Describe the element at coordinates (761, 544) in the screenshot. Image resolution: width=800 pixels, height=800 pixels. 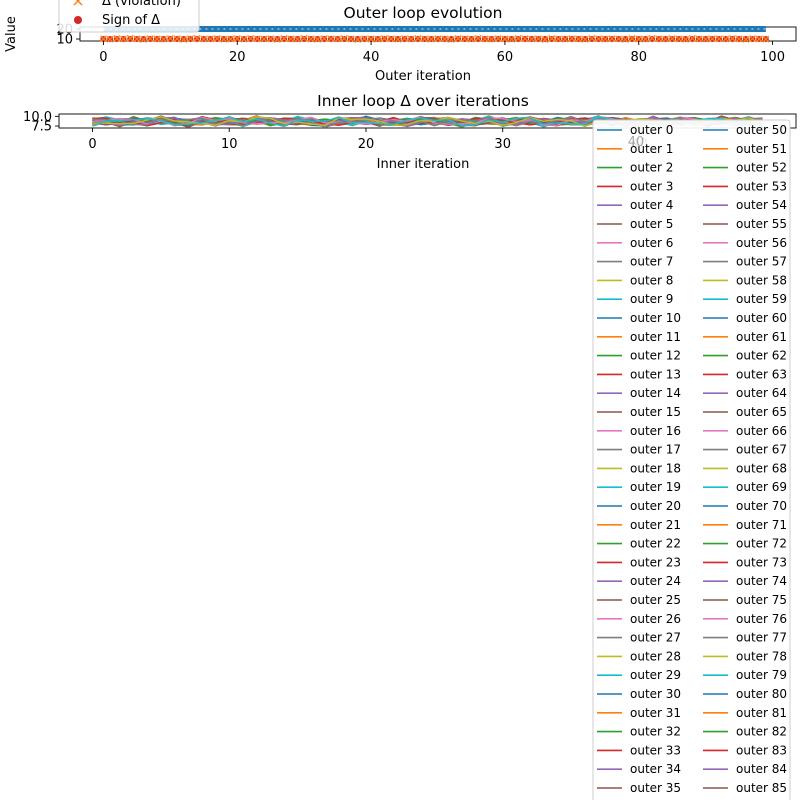
I see `legend-entry-label: outer 72` at that location.